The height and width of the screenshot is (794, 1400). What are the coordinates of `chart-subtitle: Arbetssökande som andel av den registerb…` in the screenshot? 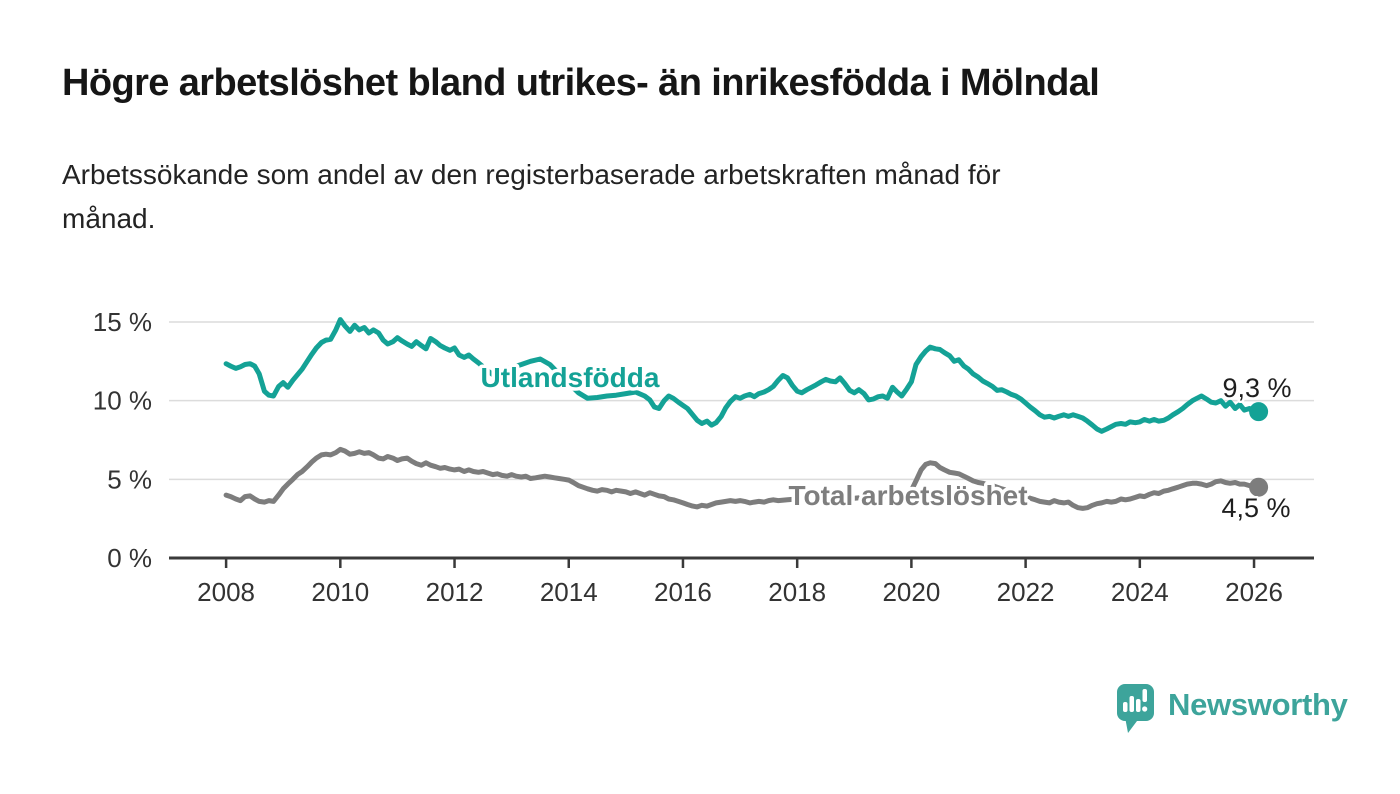 It's located at (682, 197).